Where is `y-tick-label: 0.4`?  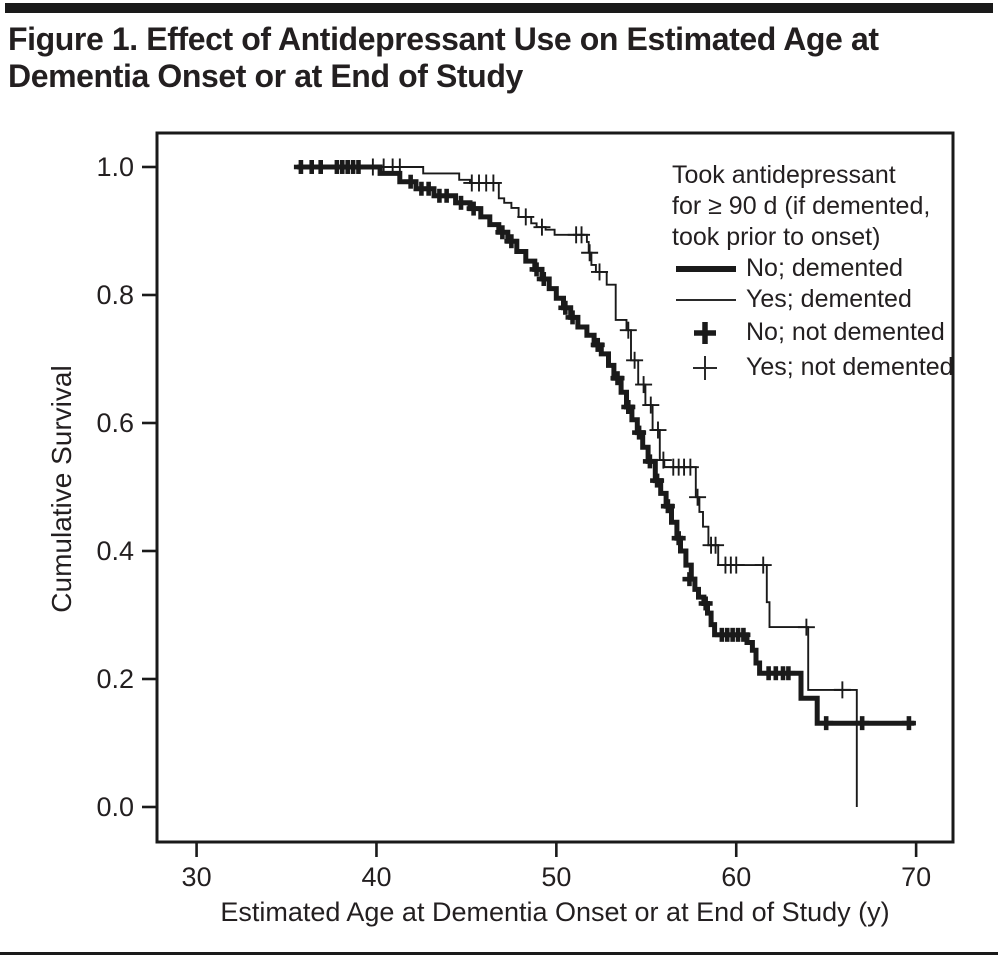 y-tick-label: 0.4 is located at coordinates (115, 551).